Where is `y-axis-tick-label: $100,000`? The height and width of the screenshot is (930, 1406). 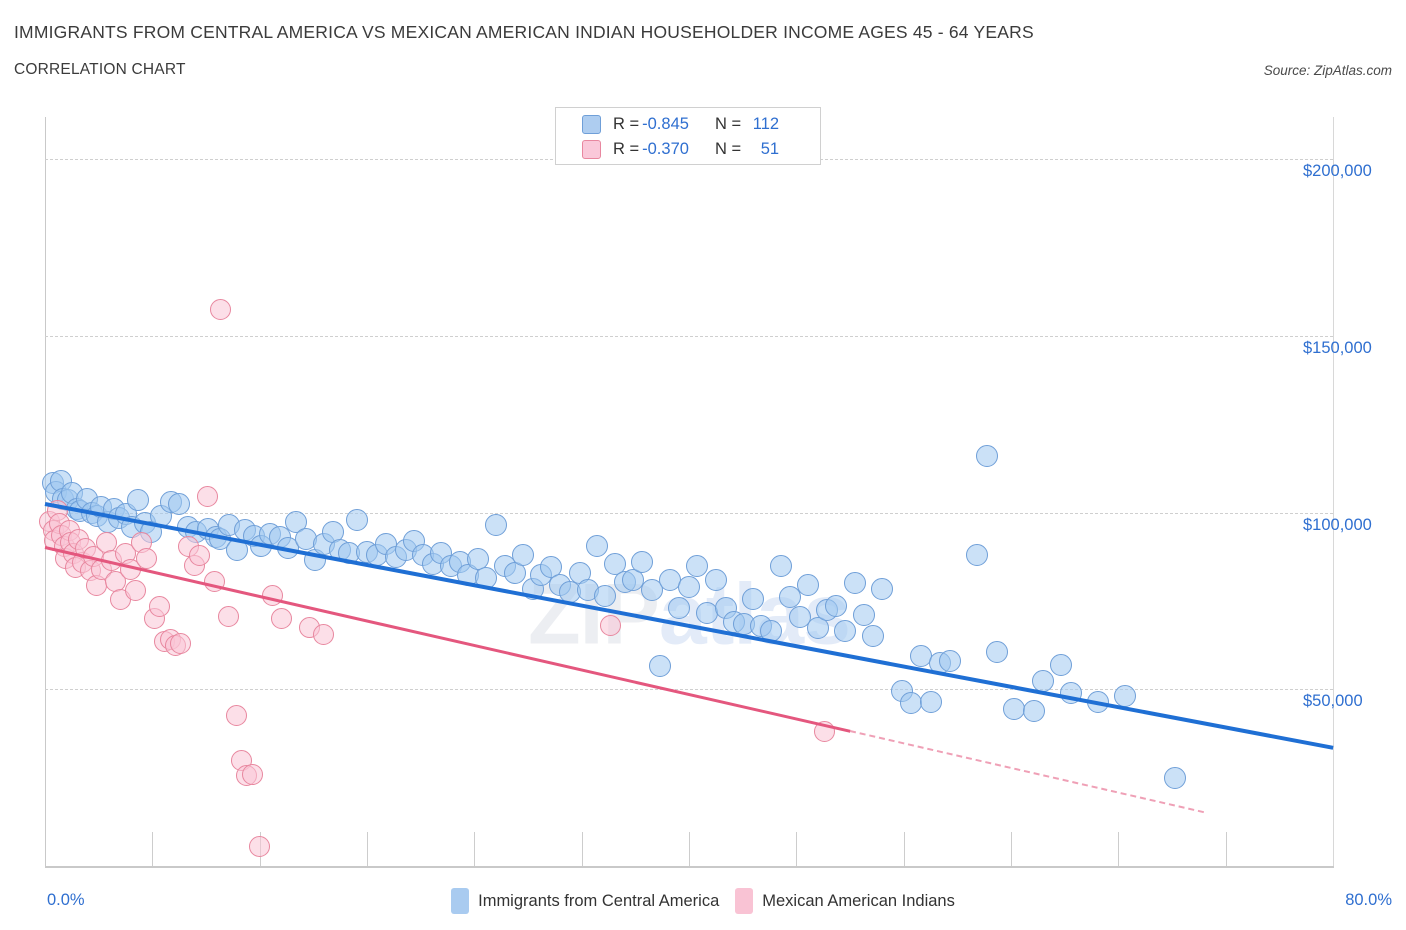
y-axis-tick-label: $100,000 is located at coordinates (1337, 524).